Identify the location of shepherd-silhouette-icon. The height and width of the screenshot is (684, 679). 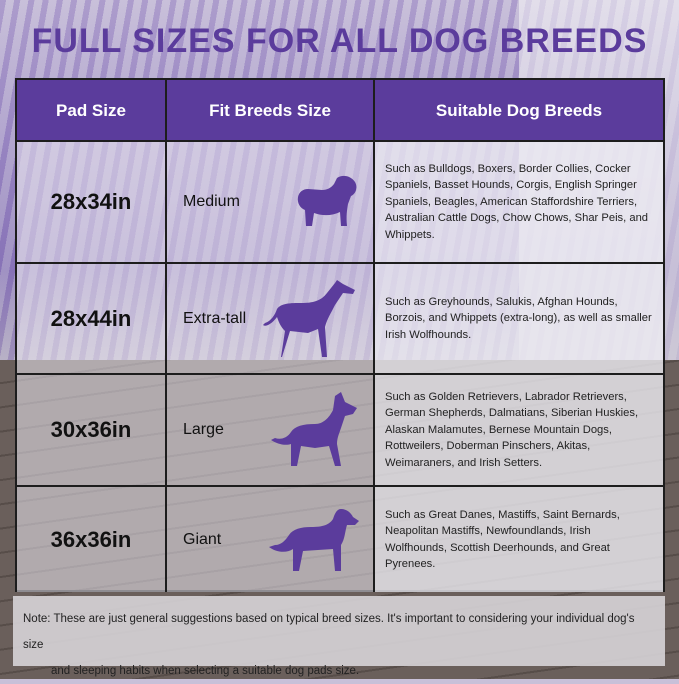
(314, 429).